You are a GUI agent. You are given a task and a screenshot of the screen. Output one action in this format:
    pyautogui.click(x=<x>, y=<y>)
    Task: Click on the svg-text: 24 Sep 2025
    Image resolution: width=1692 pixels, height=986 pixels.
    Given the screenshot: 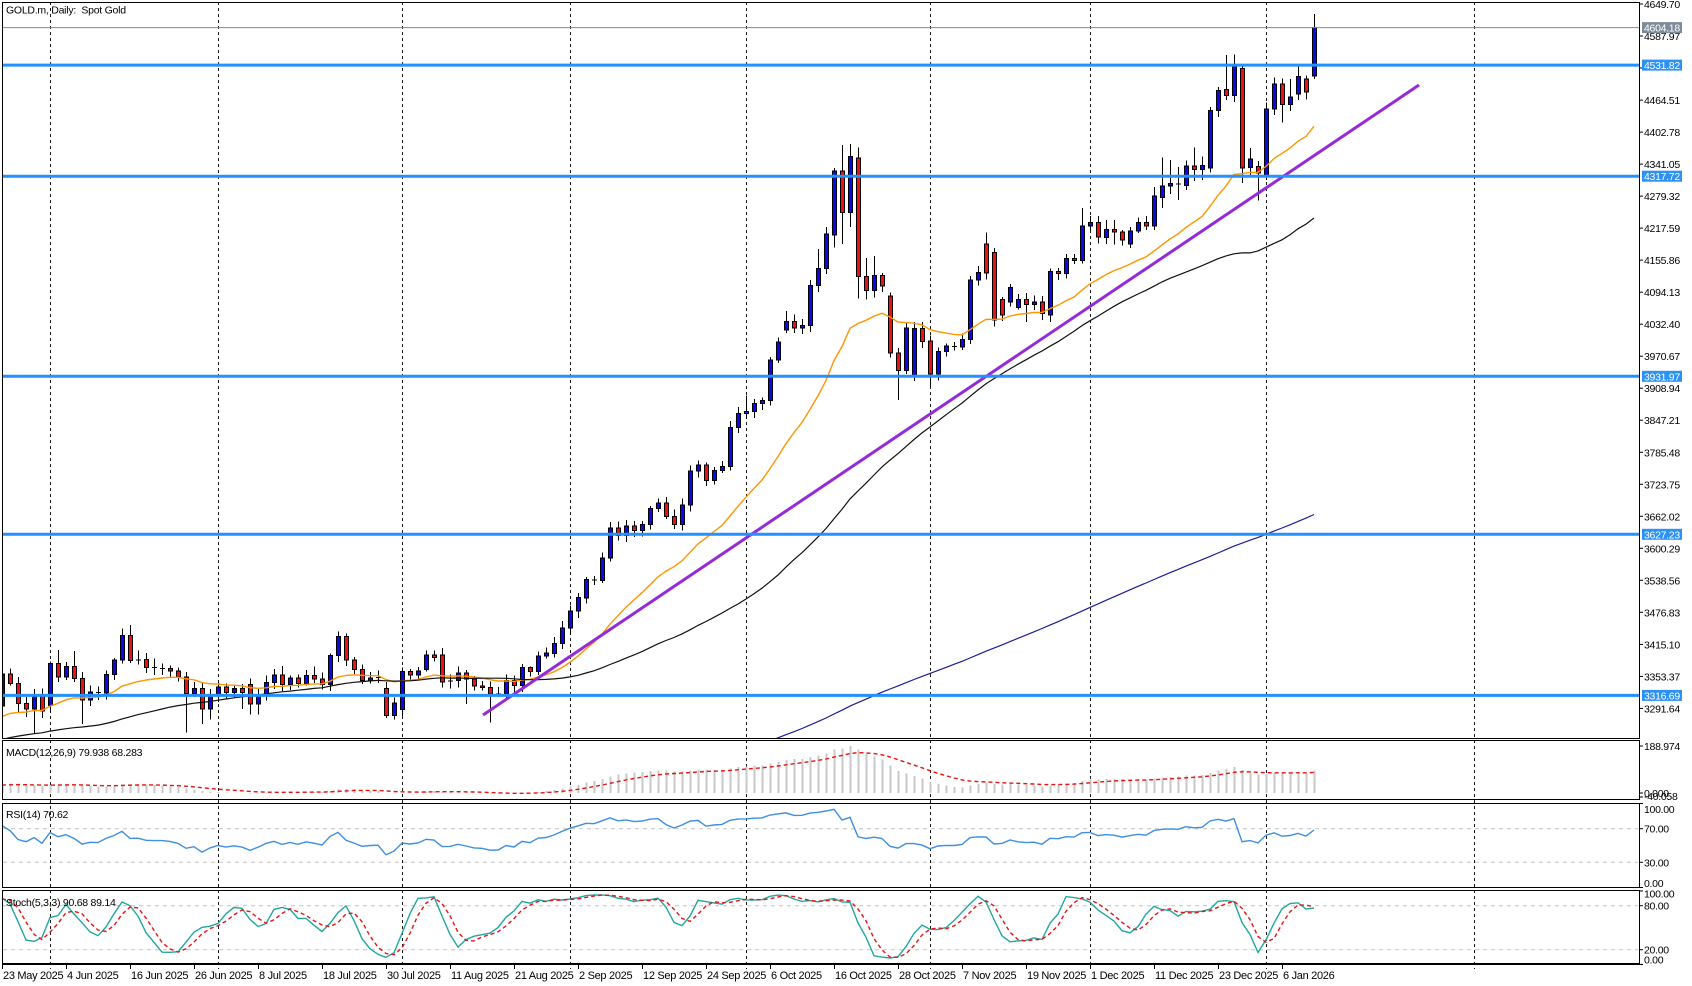 What is the action you would take?
    pyautogui.click(x=736, y=976)
    